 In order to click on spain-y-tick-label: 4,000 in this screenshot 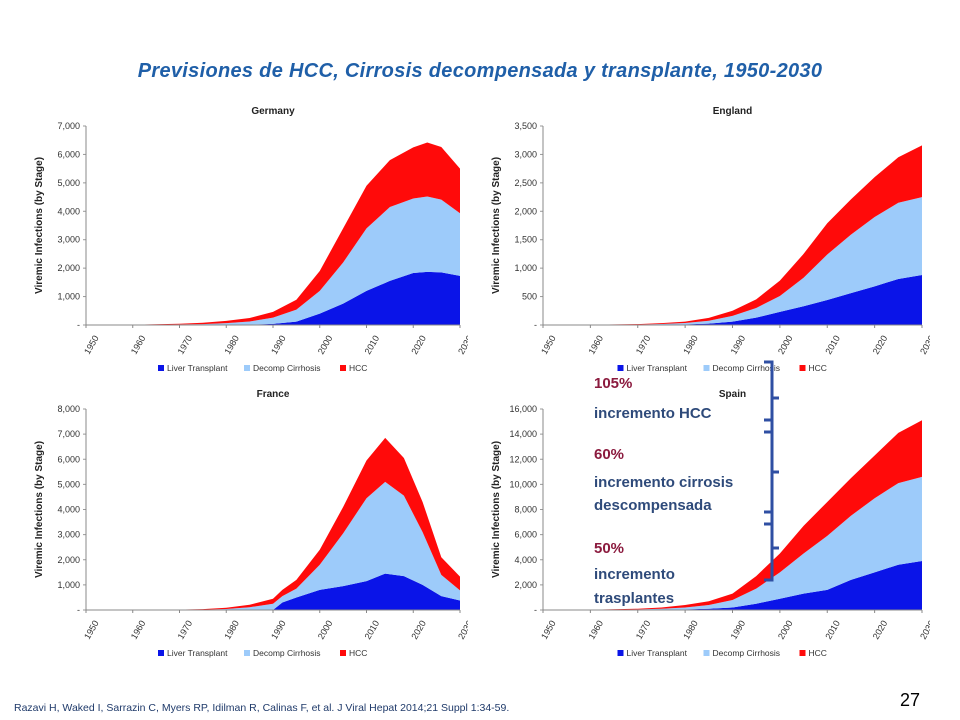, I will do `click(525, 560)`.